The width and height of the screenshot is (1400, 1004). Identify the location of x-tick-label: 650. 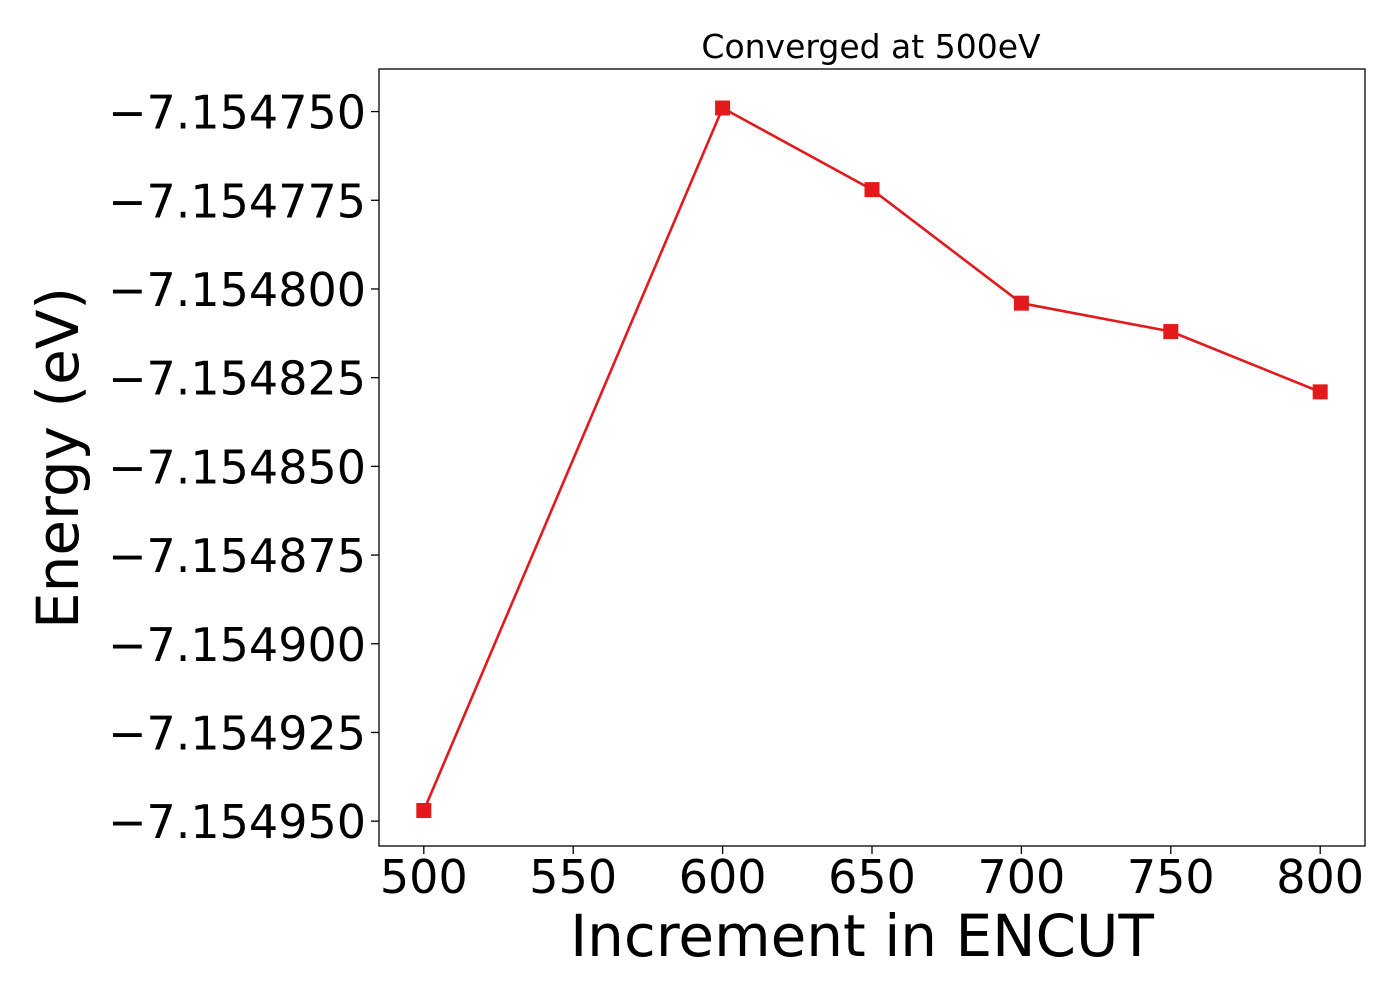
(872, 877).